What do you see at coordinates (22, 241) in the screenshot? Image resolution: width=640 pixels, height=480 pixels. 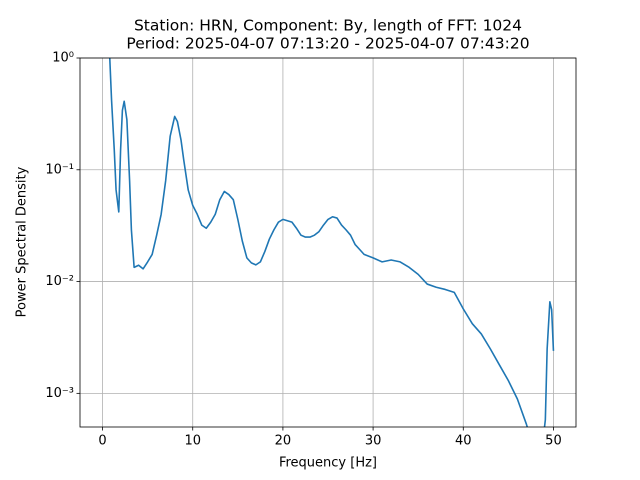 I see `y-axis-label: Power Spectral Density` at bounding box center [22, 241].